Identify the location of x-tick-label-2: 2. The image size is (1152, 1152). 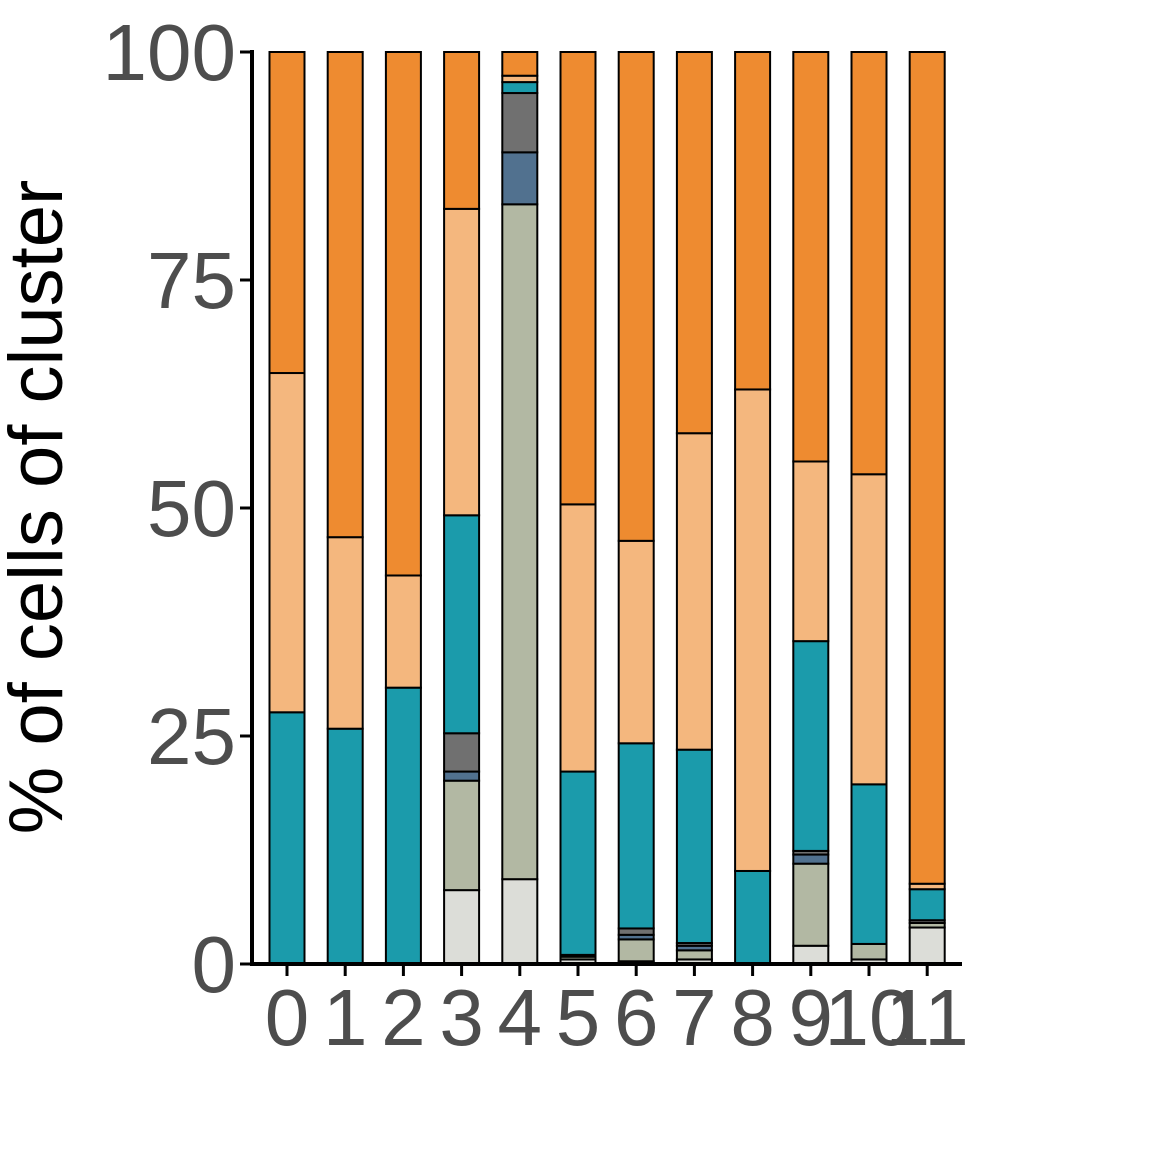
(403, 1017).